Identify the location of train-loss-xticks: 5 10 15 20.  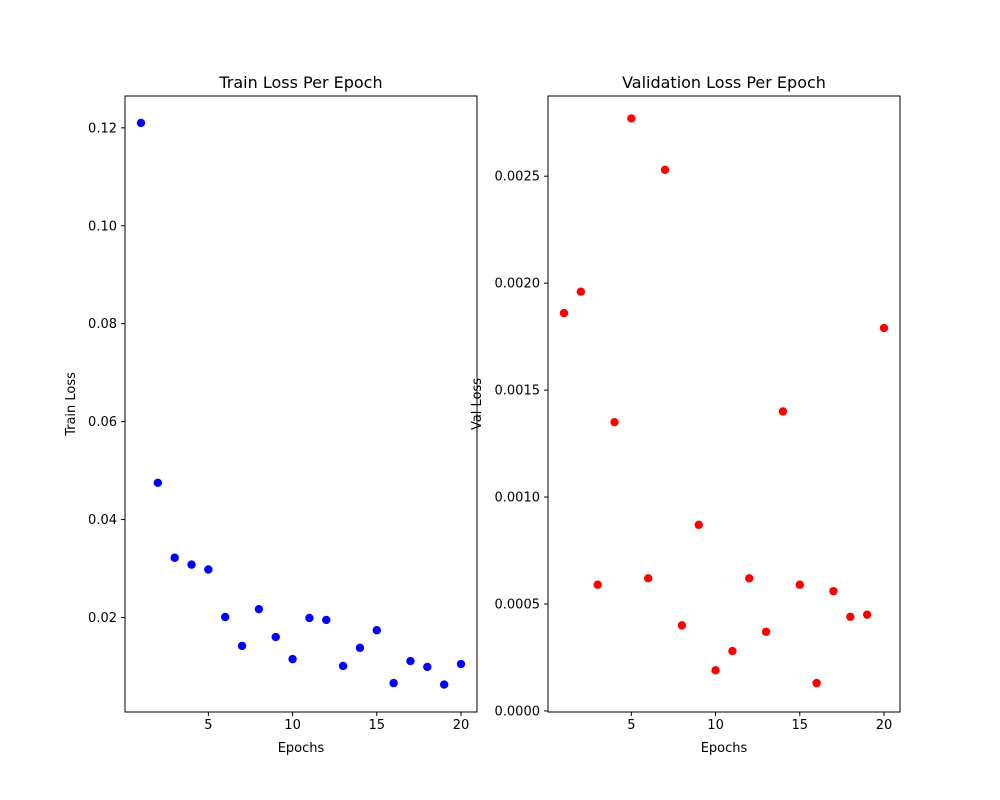
(336, 722).